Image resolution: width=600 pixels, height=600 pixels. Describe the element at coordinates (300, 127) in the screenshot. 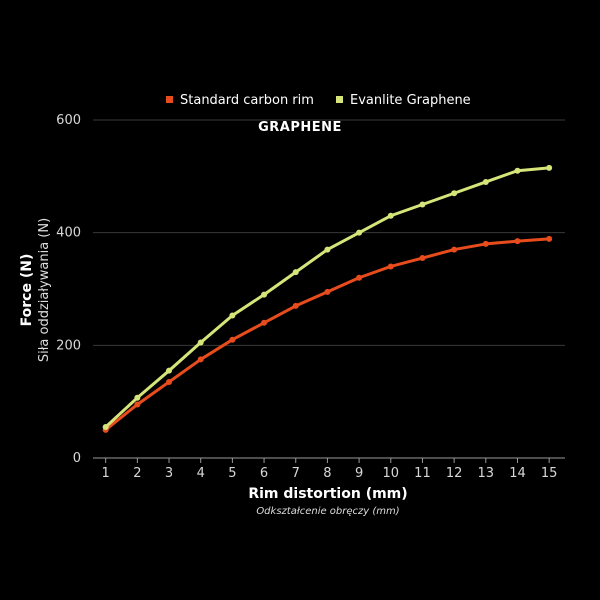

I see `graphene-annotation: GRAPHENE` at that location.